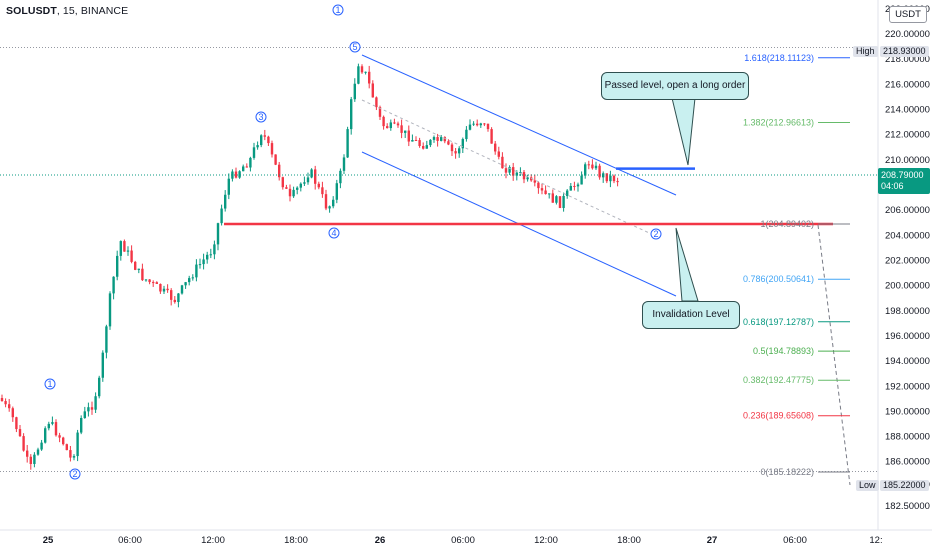  What do you see at coordinates (675, 86) in the screenshot?
I see `long-order-callout: Passed level, open a long order` at bounding box center [675, 86].